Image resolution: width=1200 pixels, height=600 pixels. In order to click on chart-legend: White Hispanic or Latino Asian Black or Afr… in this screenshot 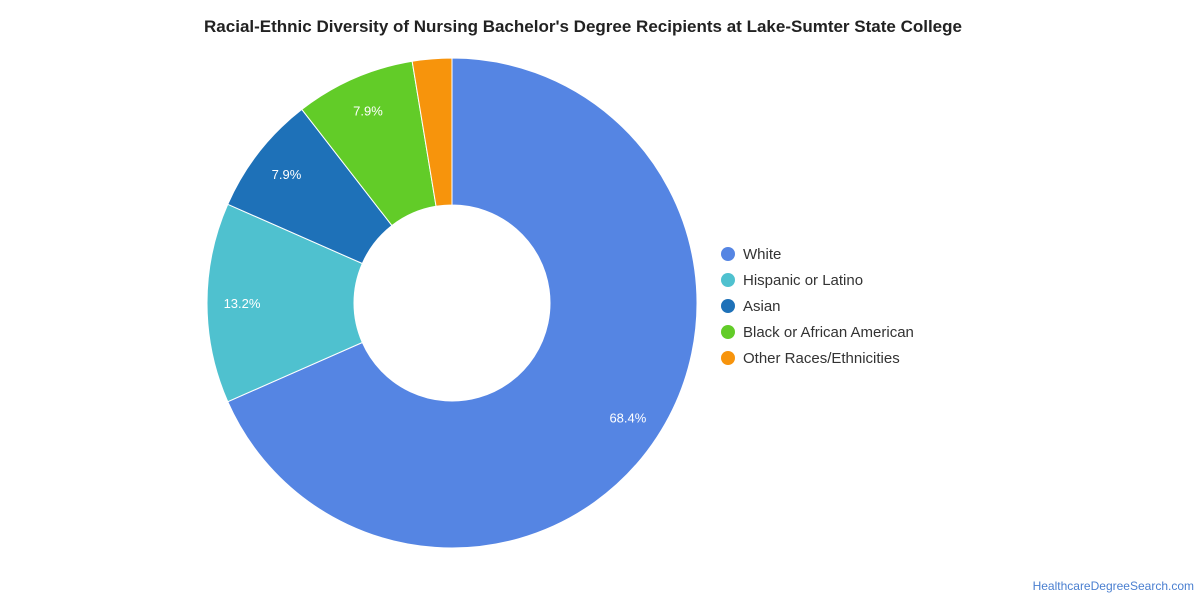, I will do `click(817, 306)`.